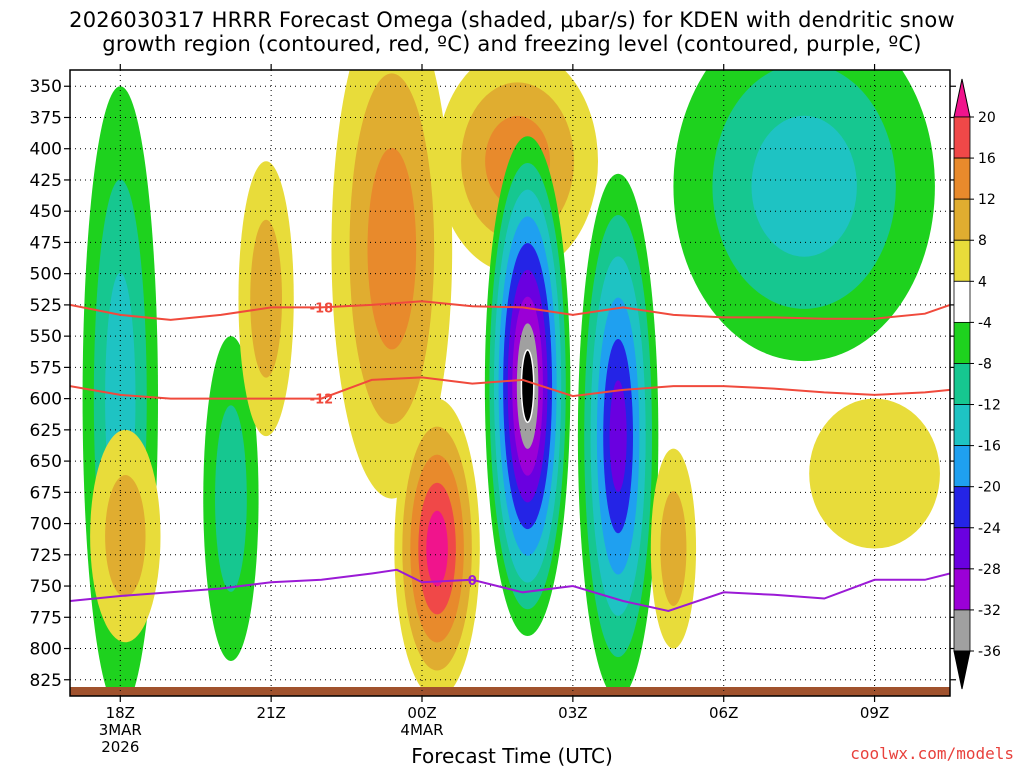 This screenshot has width=1024, height=768. What do you see at coordinates (987, 200) in the screenshot?
I see `colorbar-label-2: 12` at bounding box center [987, 200].